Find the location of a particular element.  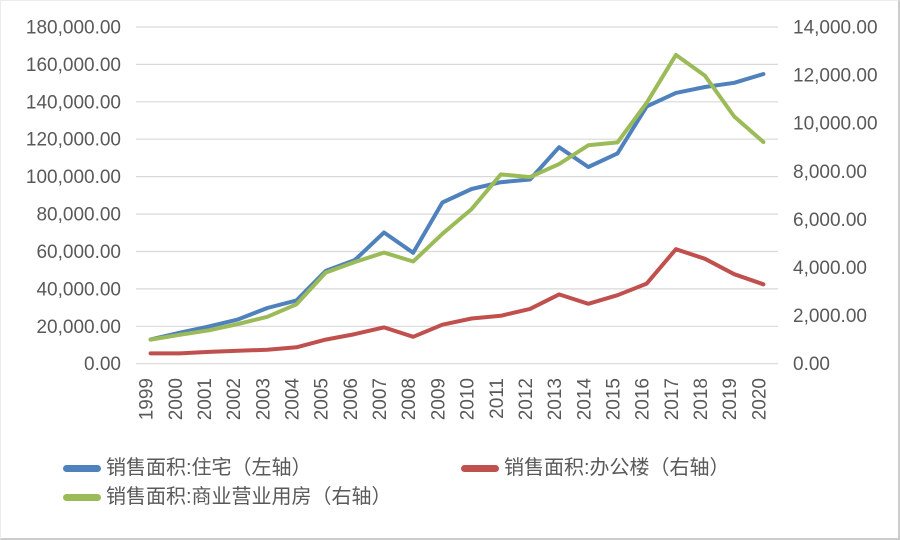

legend-item-office-right-axis: 销售面积:办公楼（右轴） is located at coordinates (595, 468).